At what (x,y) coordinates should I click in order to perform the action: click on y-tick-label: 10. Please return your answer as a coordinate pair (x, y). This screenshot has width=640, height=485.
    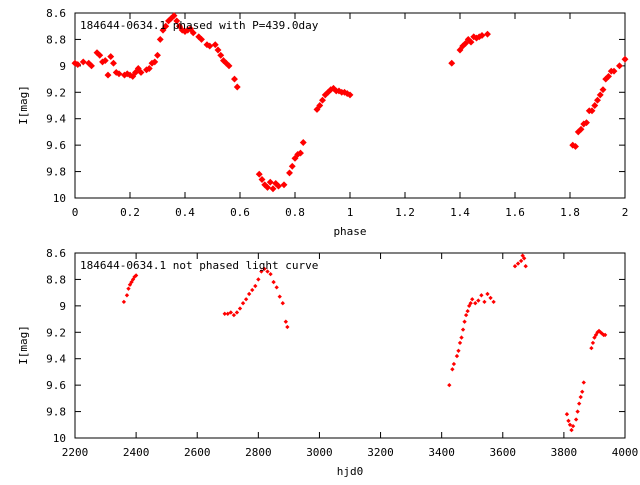
    Looking at the image, I should click on (59, 438).